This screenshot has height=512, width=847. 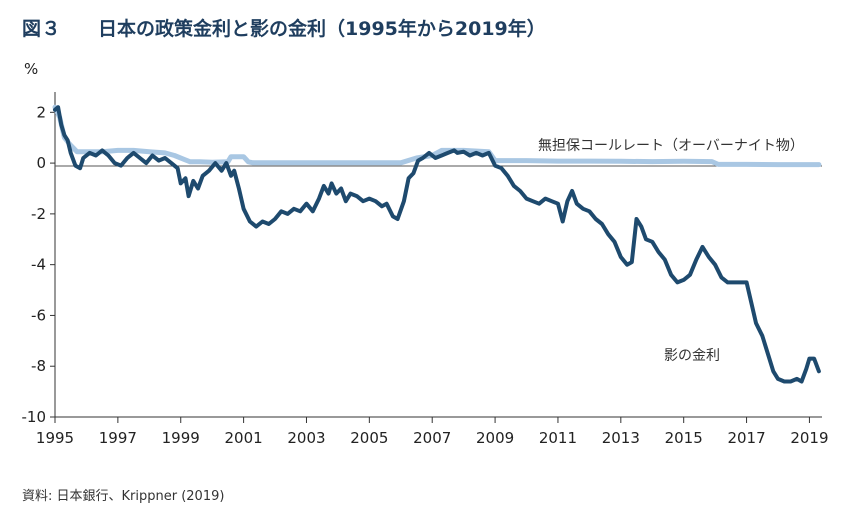 I want to click on x-tick-label: 2011, so click(x=558, y=438).